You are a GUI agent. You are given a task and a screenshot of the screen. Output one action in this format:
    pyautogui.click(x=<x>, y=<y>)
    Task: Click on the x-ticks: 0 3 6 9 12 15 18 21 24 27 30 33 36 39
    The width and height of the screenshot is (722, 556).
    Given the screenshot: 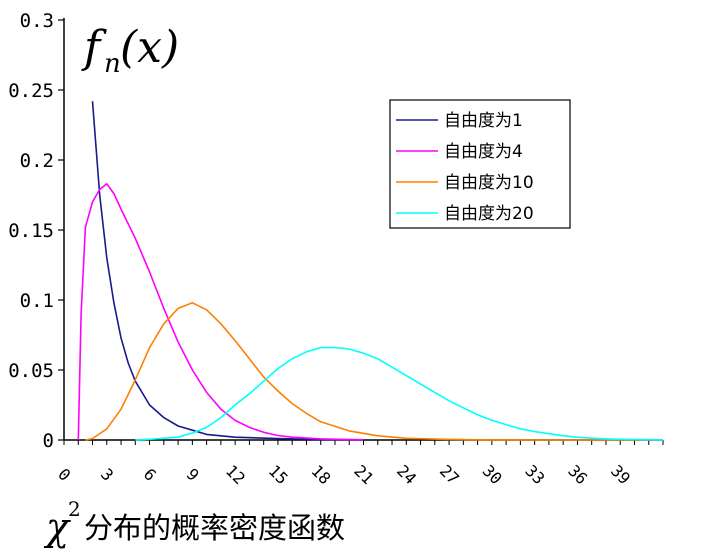 What is the action you would take?
    pyautogui.click(x=359, y=464)
    